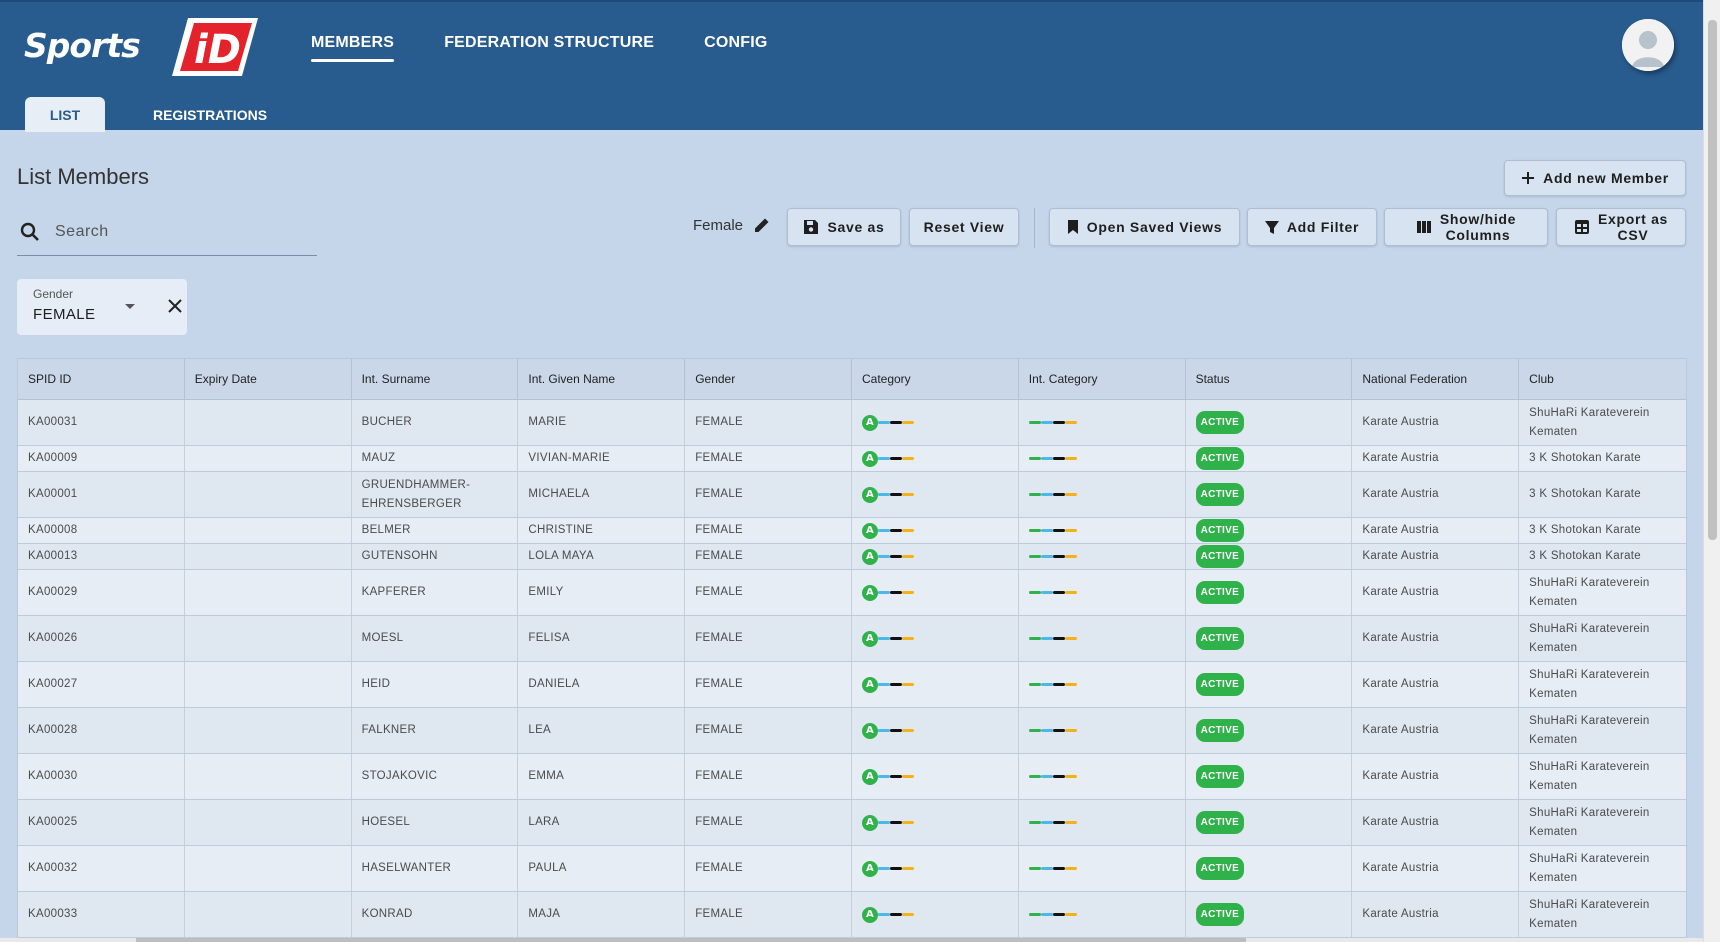 This screenshot has height=942, width=1720. Describe the element at coordinates (1541, 379) in the screenshot. I see `col-club: Club` at that location.